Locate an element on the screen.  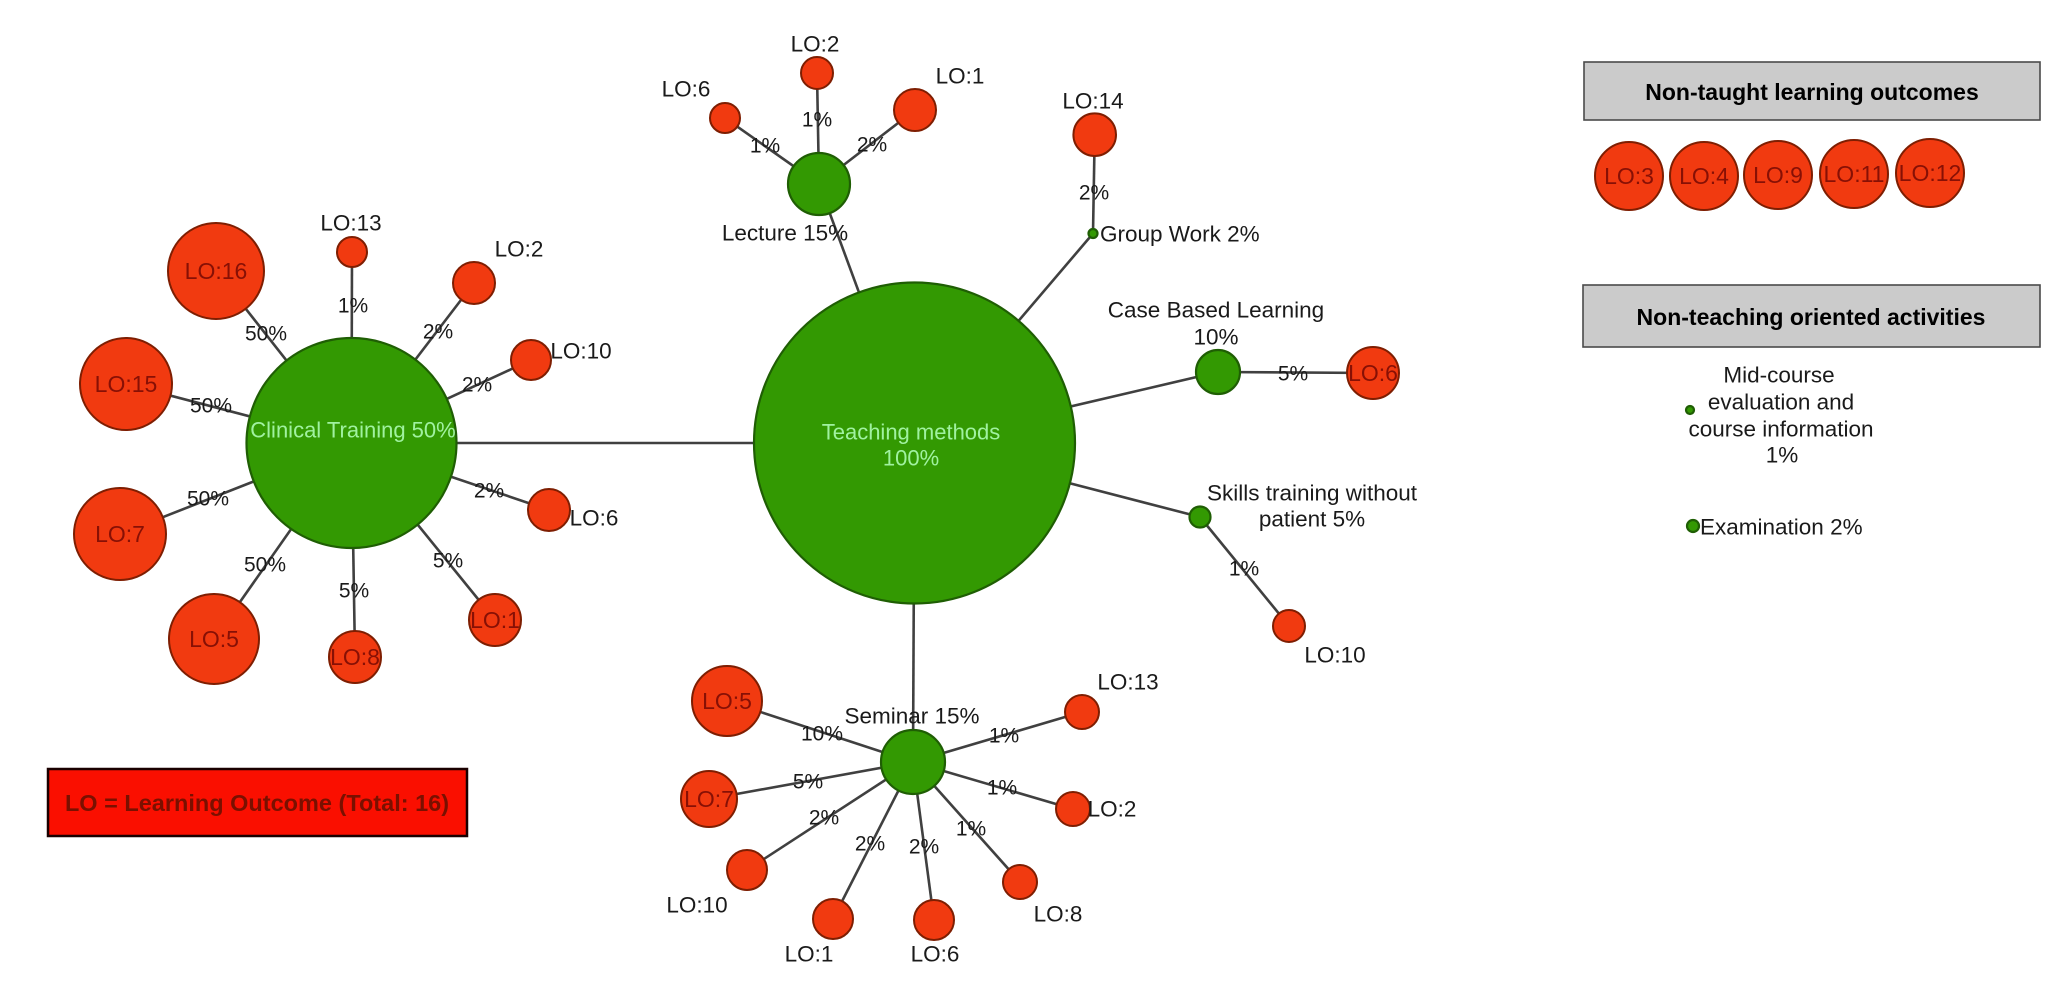
svg-text: LO:3 is located at coordinates (1629, 176).